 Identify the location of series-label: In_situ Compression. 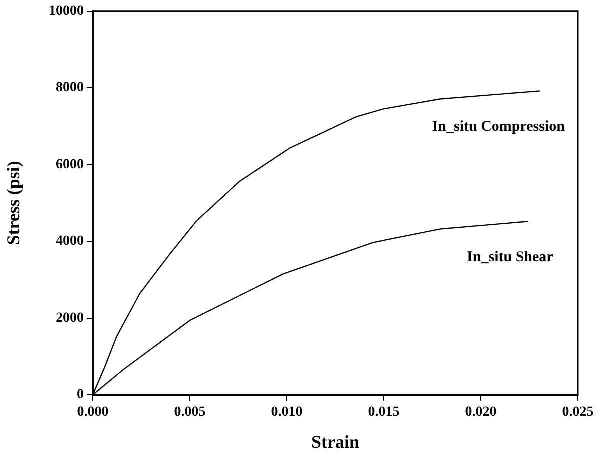
(499, 127).